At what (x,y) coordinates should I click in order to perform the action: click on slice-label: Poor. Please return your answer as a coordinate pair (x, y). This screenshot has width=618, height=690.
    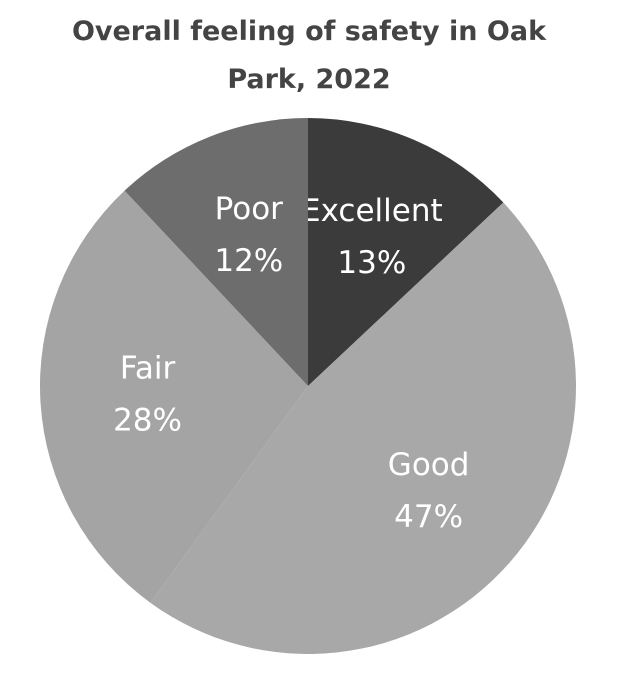
    Looking at the image, I should click on (249, 209).